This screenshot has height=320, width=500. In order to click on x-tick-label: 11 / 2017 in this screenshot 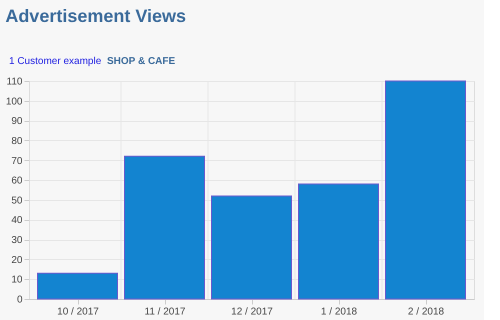, I will do `click(165, 312)`.